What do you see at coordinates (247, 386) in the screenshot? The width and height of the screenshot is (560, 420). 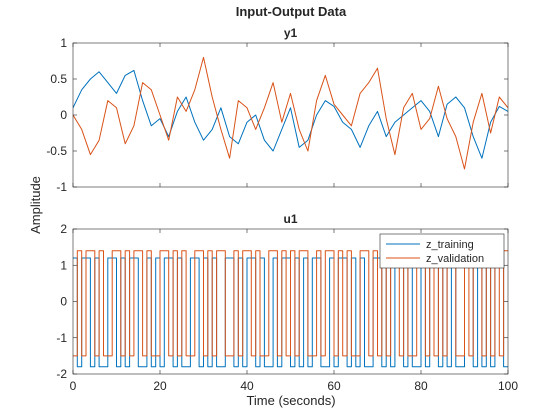 I see `x-tick-label: 40` at bounding box center [247, 386].